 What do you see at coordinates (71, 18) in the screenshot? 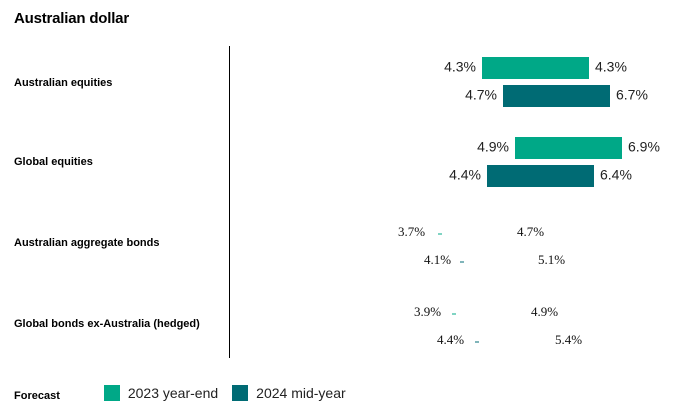
I see `chart-title: Australian dollar` at bounding box center [71, 18].